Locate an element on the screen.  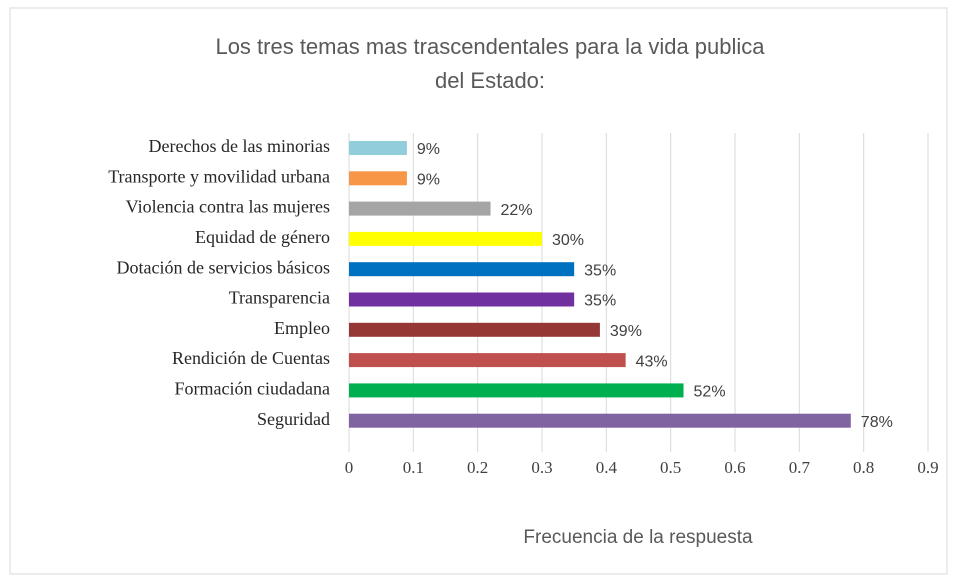
data-label: 39% is located at coordinates (626, 331).